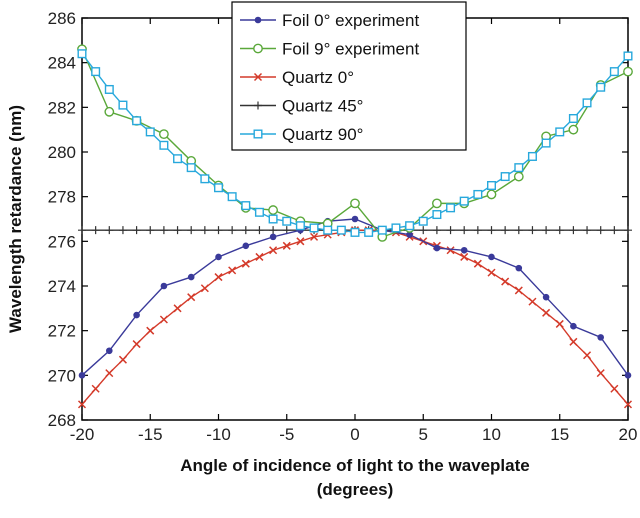  I want to click on legend-box, so click(349, 76).